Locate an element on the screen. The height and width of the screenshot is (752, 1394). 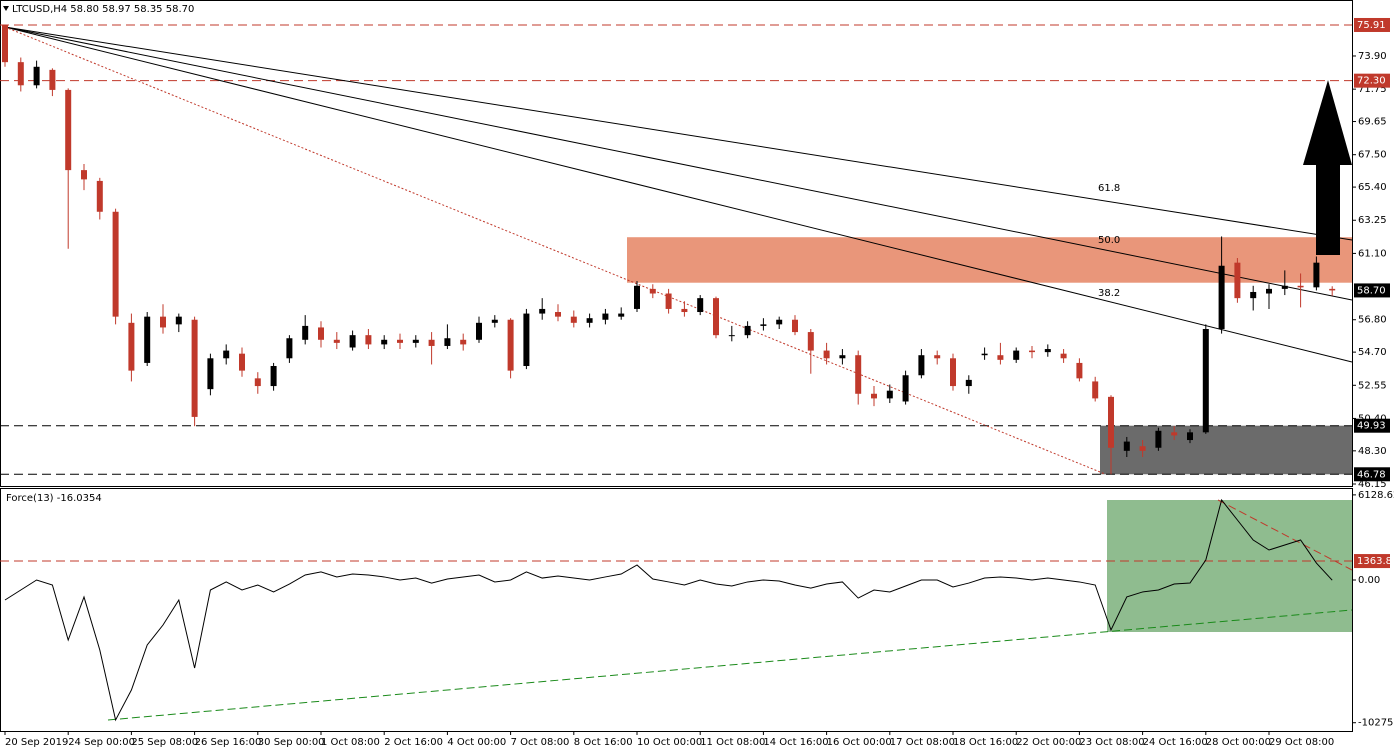
y-tick-label: 48.30 is located at coordinates (1372, 451).